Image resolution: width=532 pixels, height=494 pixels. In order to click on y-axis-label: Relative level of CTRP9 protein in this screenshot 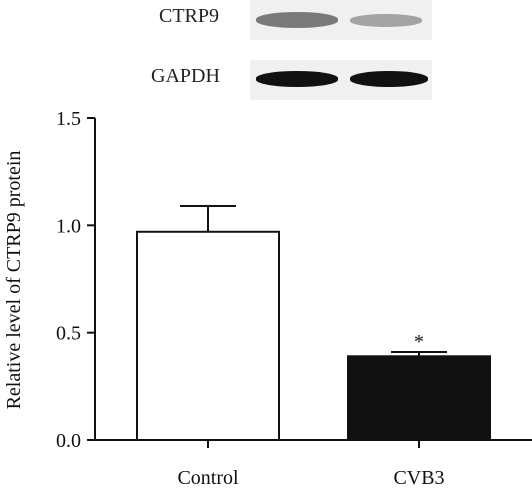, I will do `click(14, 280)`.